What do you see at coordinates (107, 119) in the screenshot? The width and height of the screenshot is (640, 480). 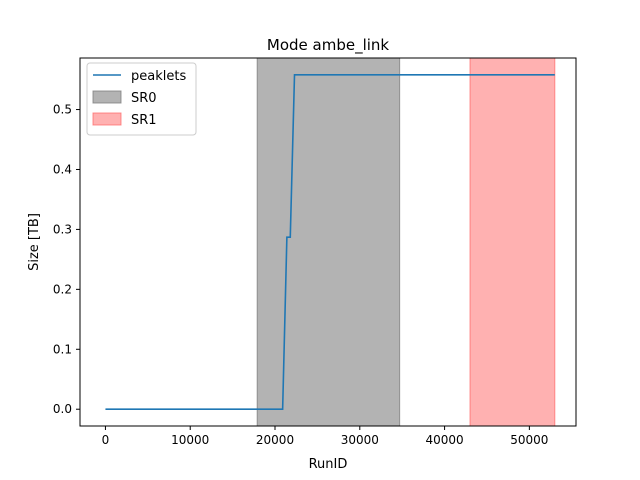 I see `legend-swatch-sr1` at bounding box center [107, 119].